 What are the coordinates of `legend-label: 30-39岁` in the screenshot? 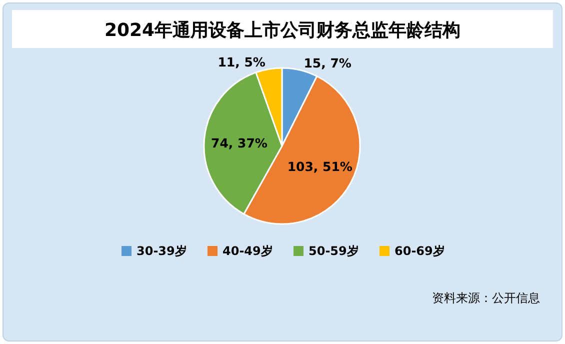 It's located at (161, 251).